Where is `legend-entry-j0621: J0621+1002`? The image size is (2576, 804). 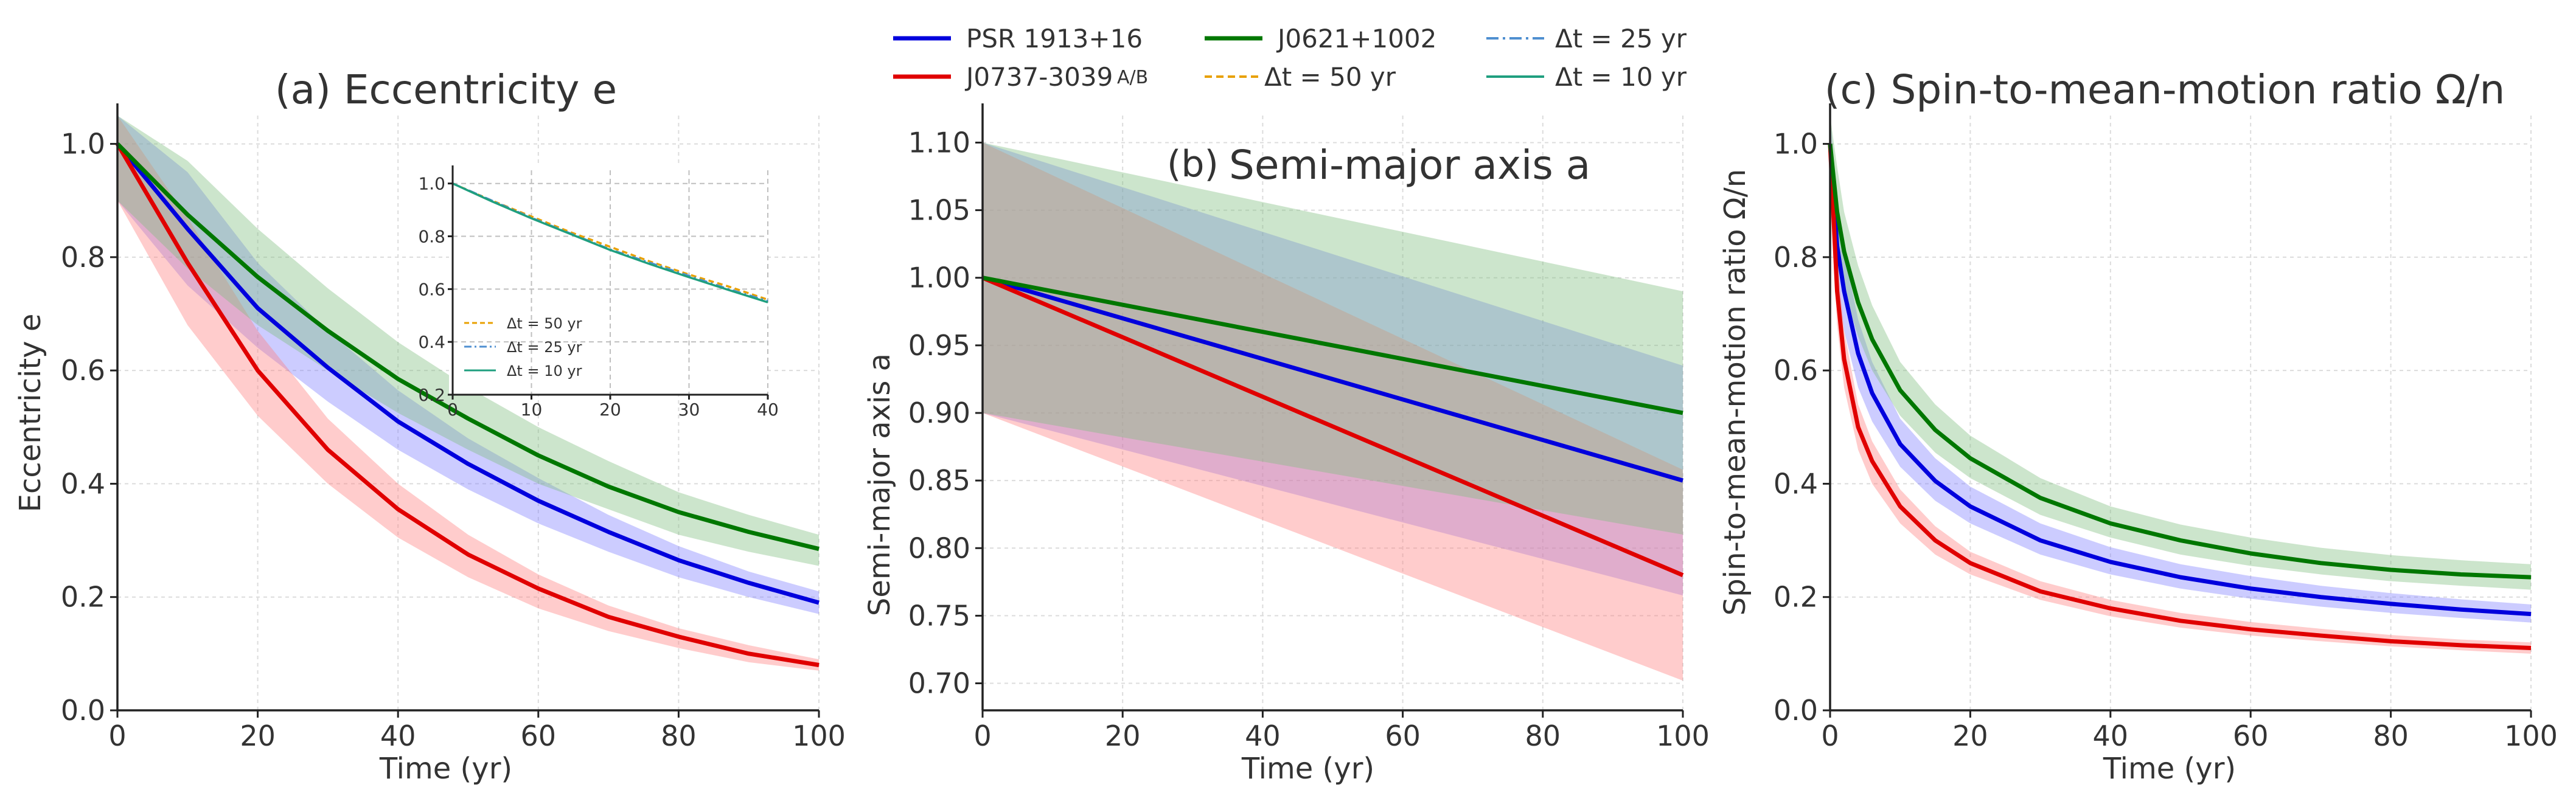
legend-entry-j0621: J0621+1002 is located at coordinates (1320, 39).